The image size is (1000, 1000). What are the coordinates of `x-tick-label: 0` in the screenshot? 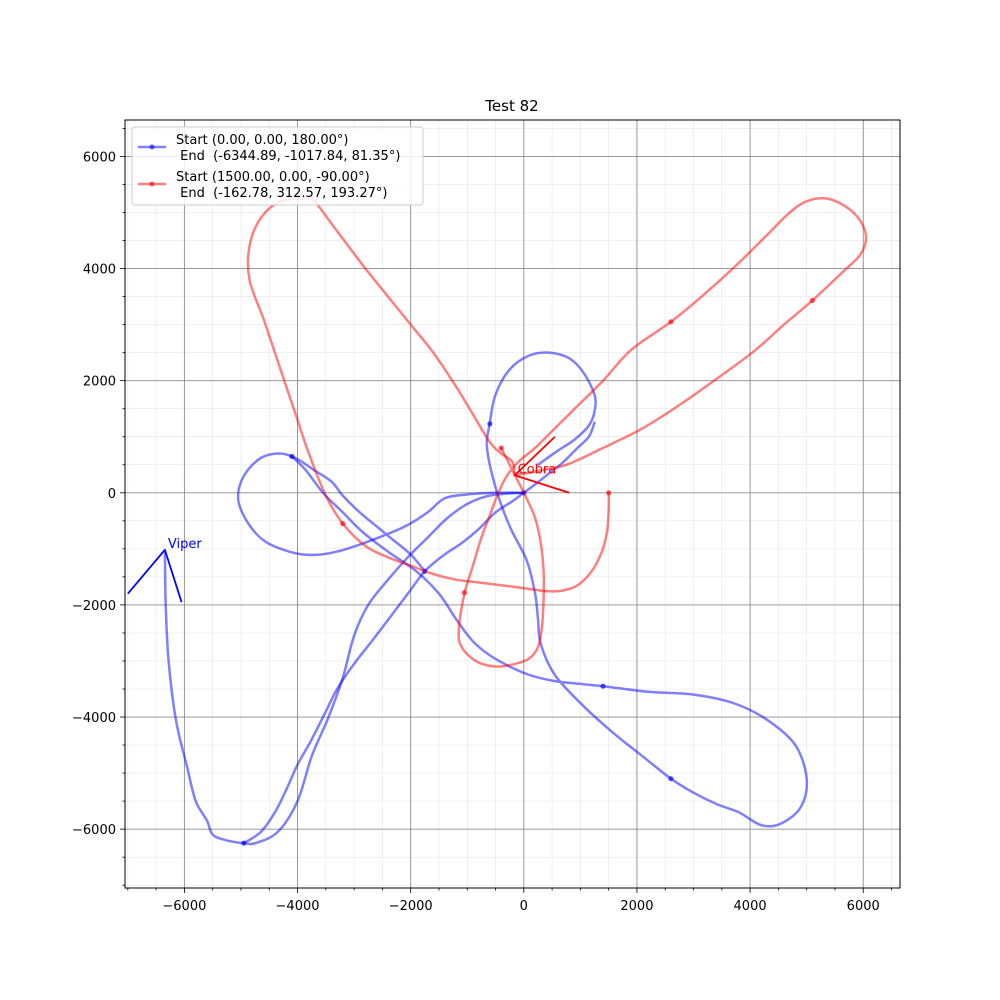 It's located at (524, 906).